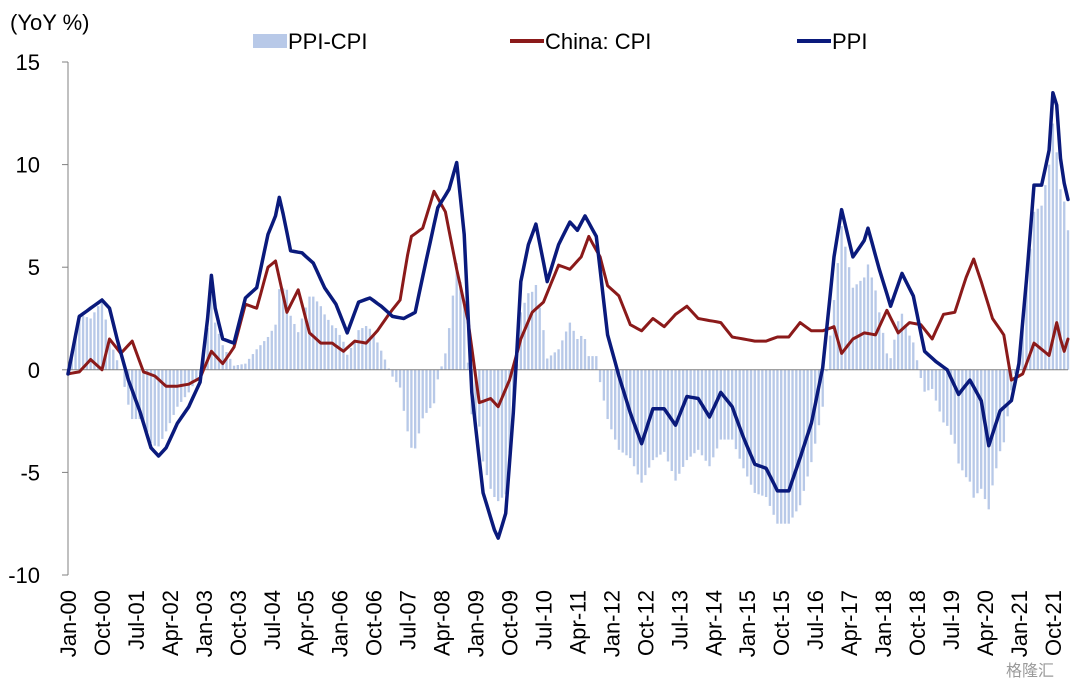 The width and height of the screenshot is (1080, 683). Describe the element at coordinates (747, 623) in the screenshot. I see `x-tick-label: Jan-15` at that location.